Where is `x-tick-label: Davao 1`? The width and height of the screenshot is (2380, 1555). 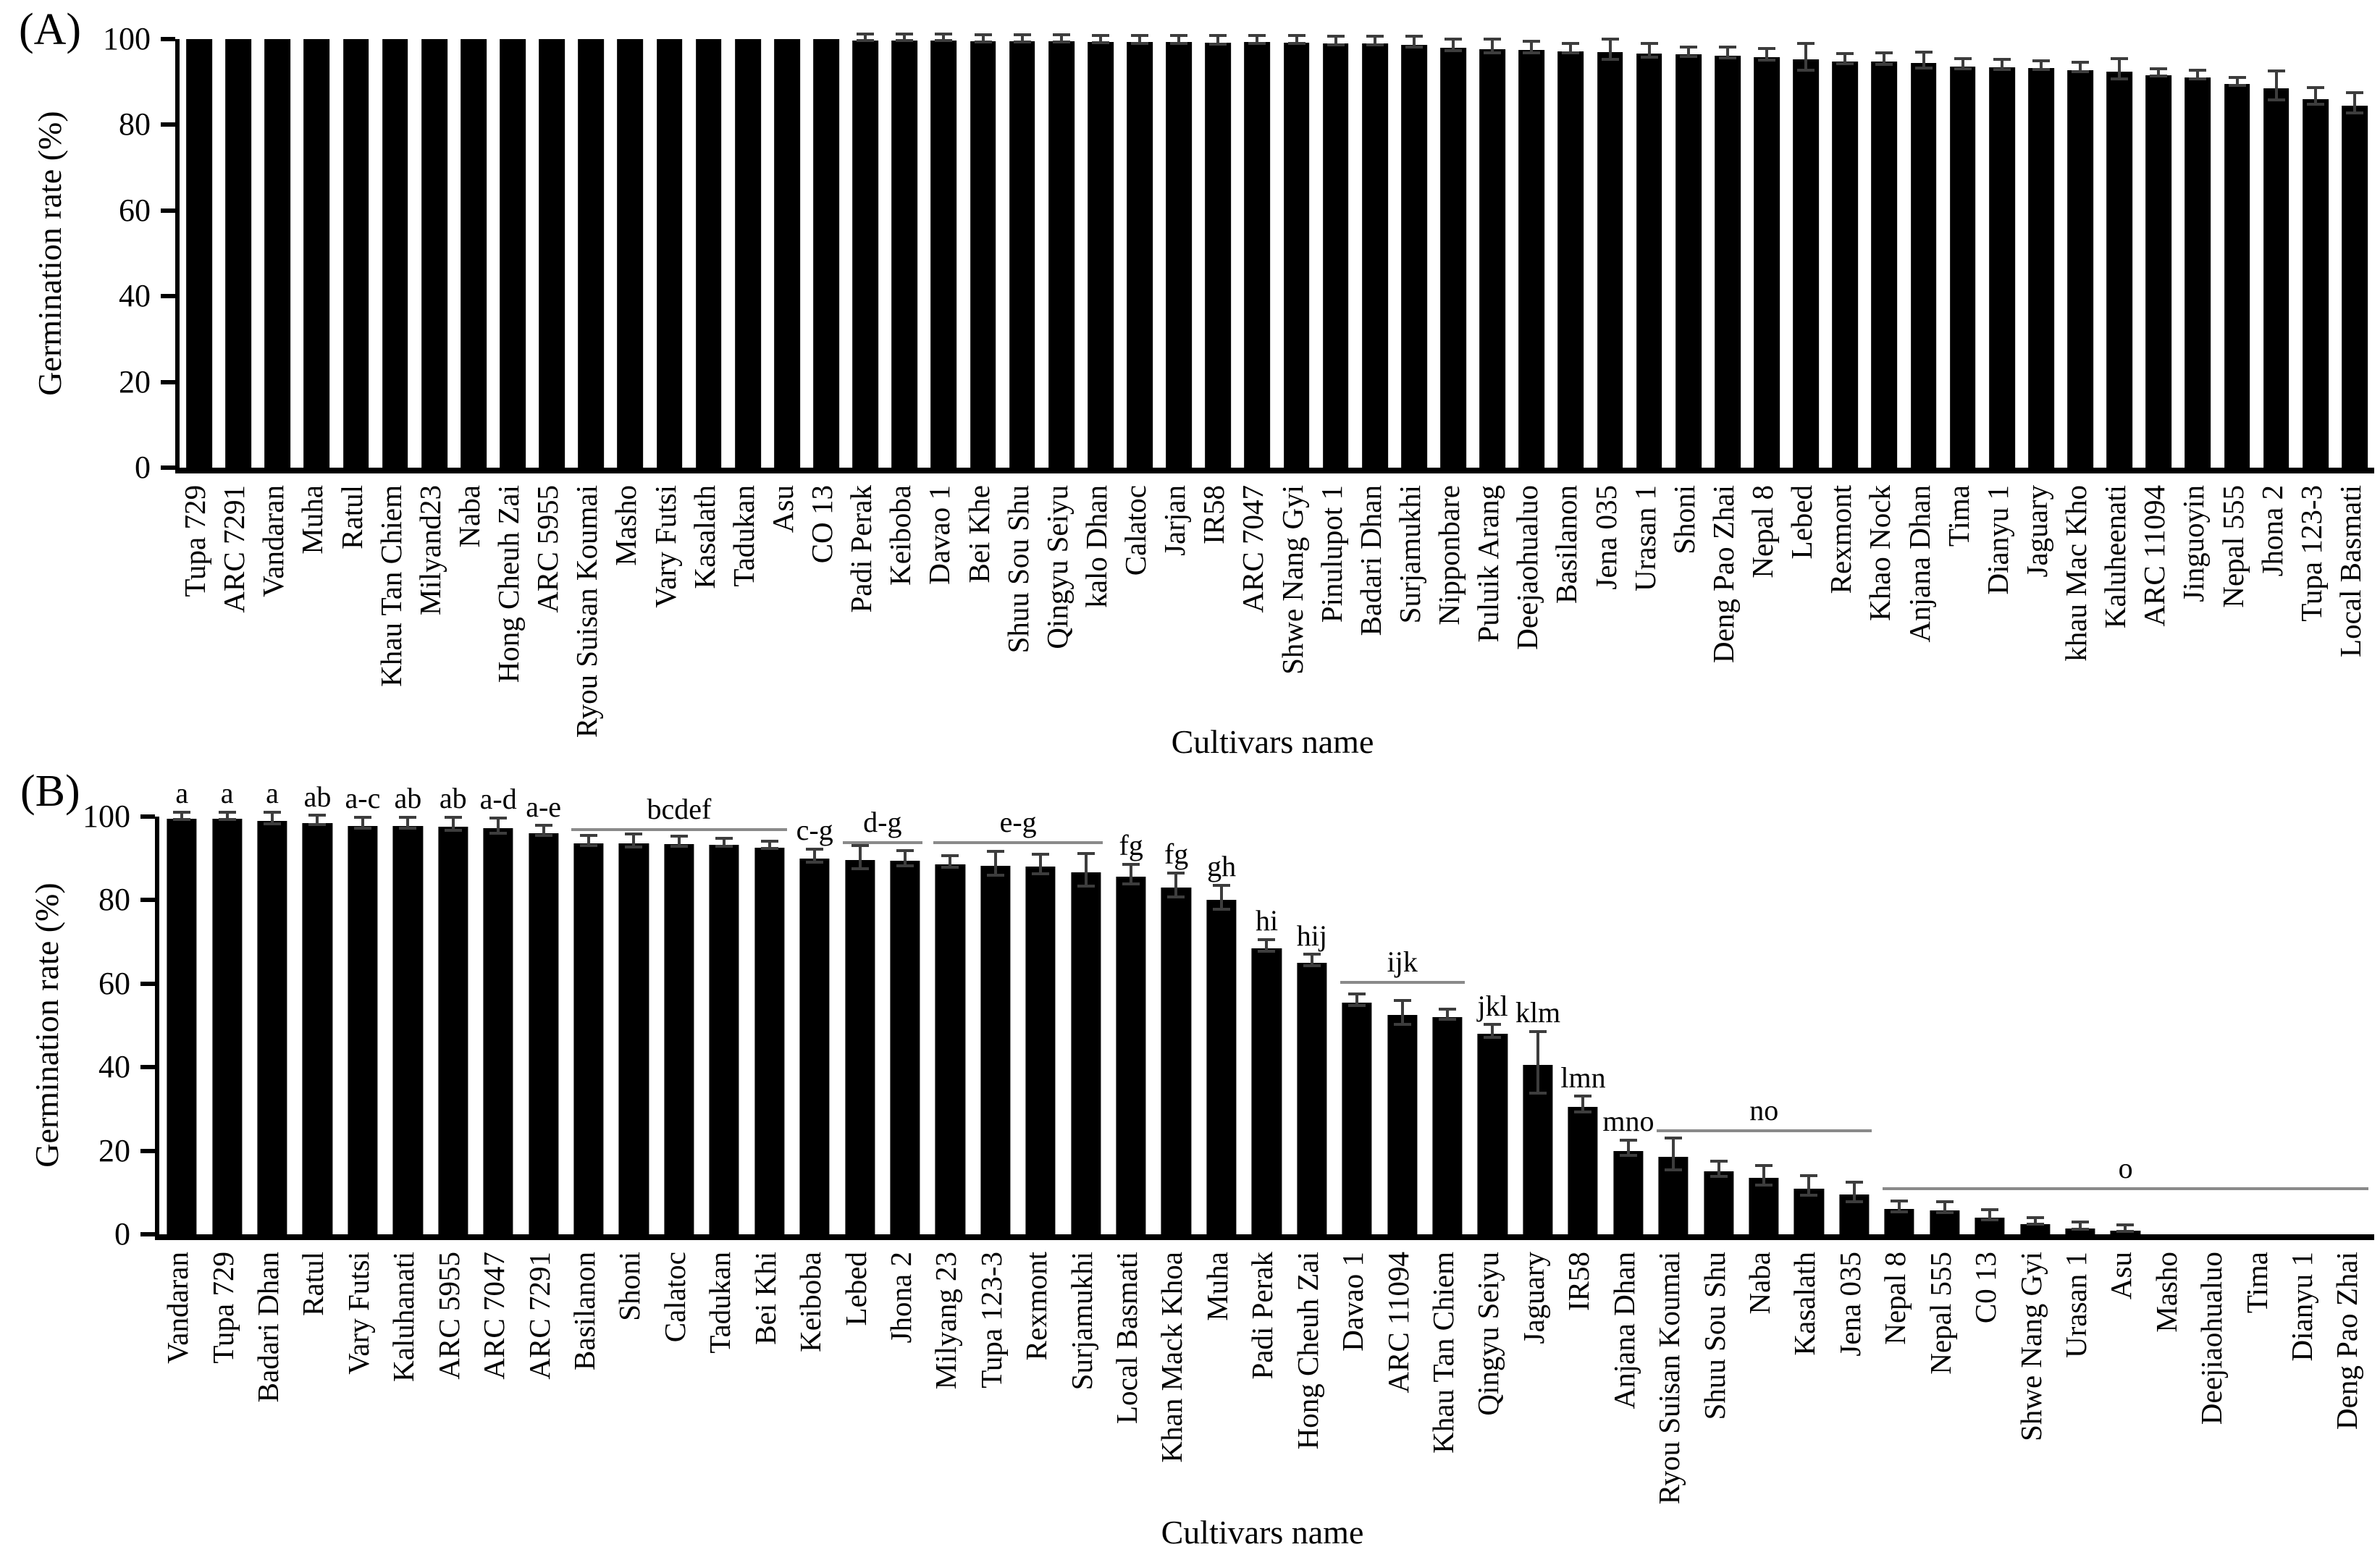 x-tick-label: Davao 1 is located at coordinates (1353, 1302).